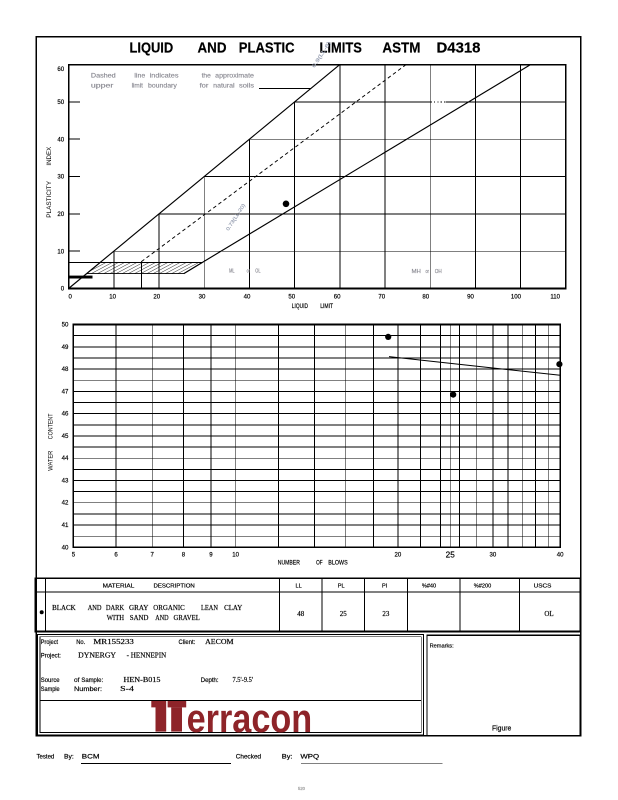 The width and height of the screenshot is (618, 800). What do you see at coordinates (64, 608) in the screenshot?
I see `svg-text: BLACK` at bounding box center [64, 608].